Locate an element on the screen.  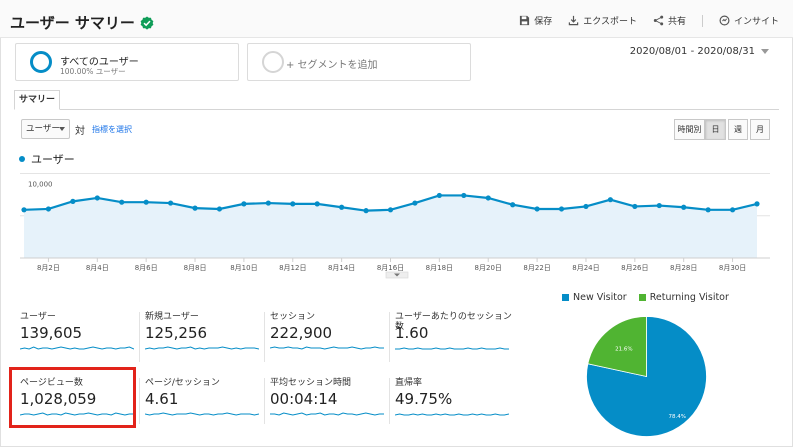
granularity-month-button: 月 is located at coordinates (760, 129).